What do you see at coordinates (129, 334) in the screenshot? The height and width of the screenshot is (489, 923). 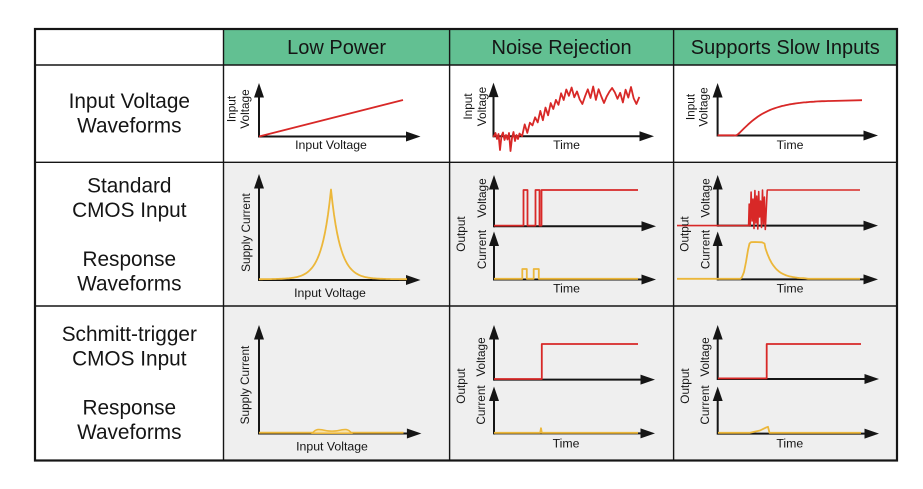 I see `svg-text: Schmitt-trigger` at bounding box center [129, 334].